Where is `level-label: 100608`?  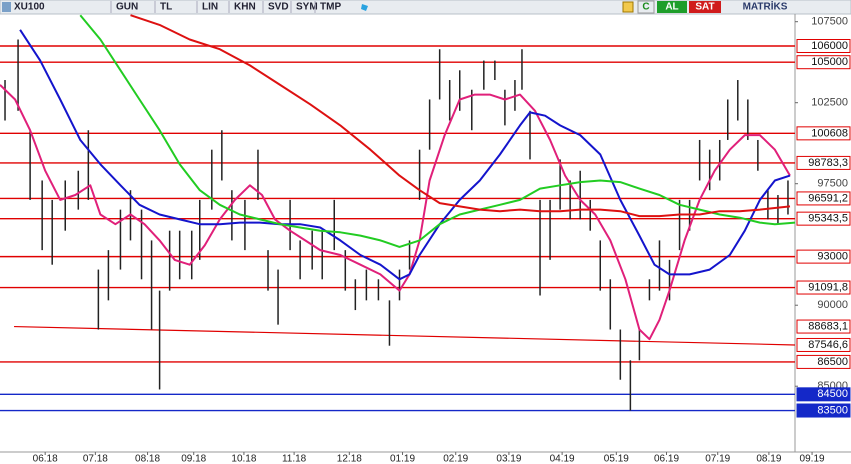
level-label: 100608 is located at coordinates (829, 133).